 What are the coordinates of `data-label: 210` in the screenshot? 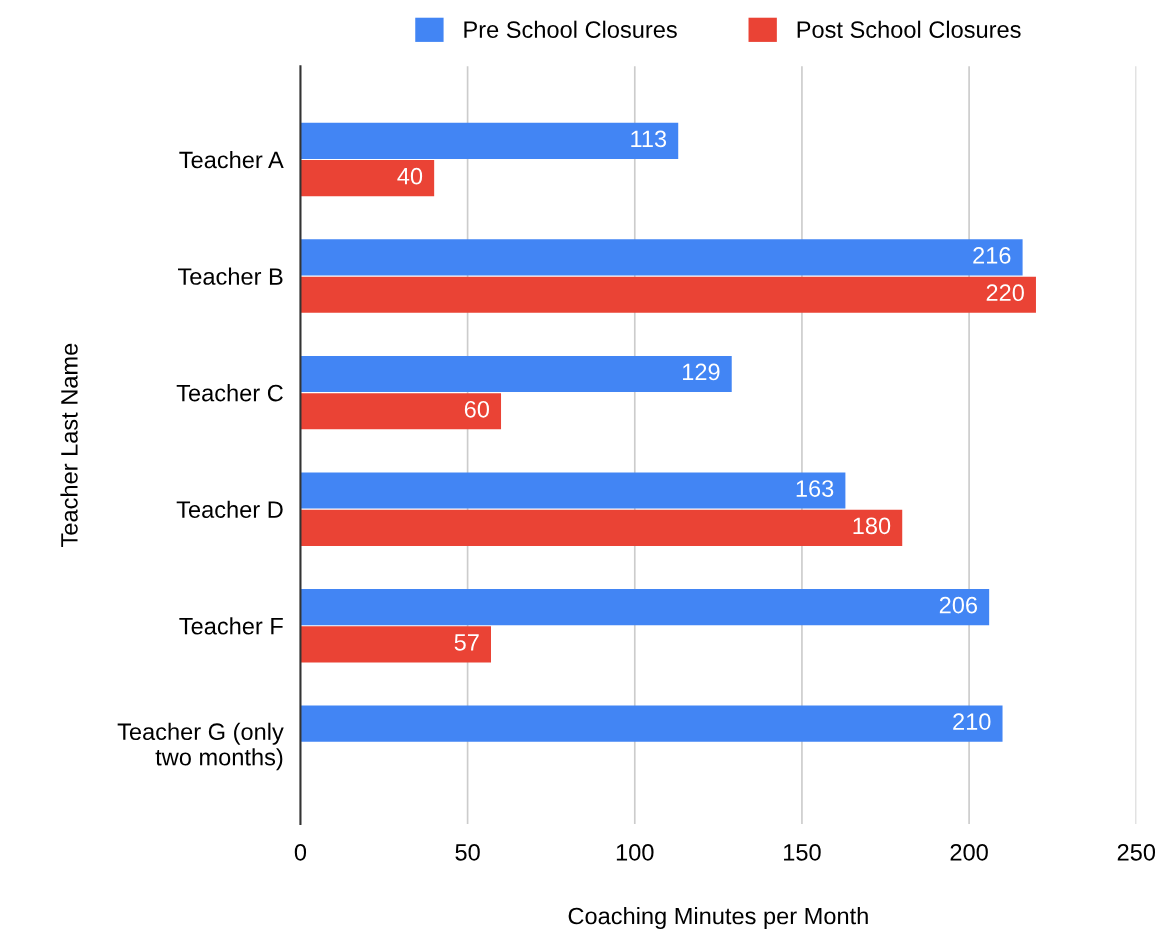 It's located at (972, 721).